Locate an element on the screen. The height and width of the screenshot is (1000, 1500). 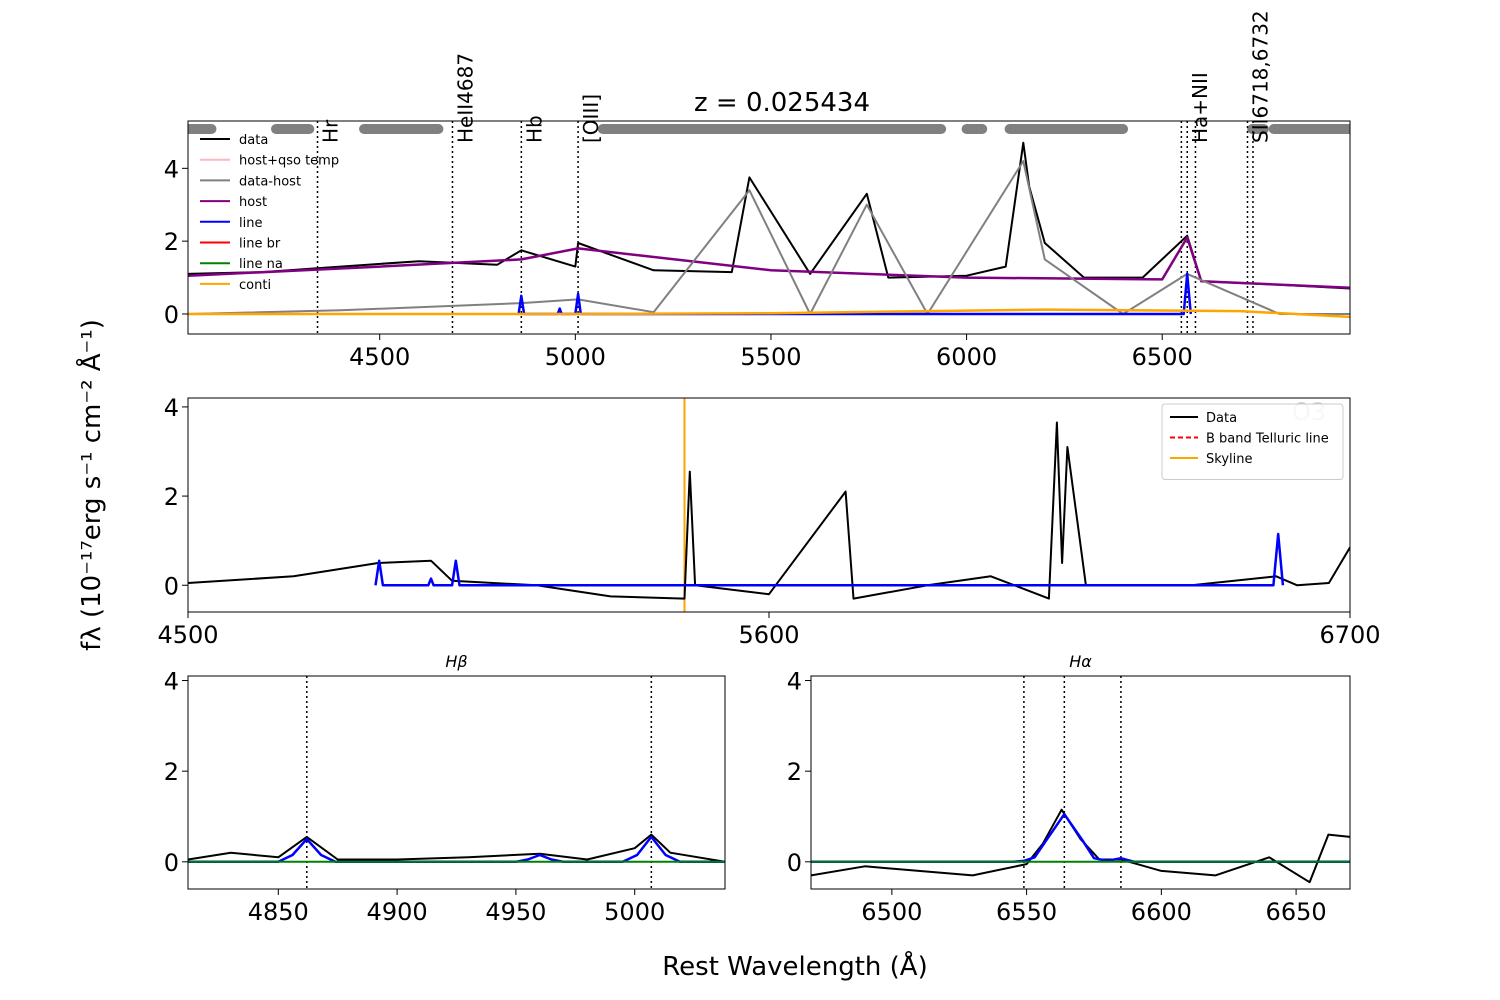
subplot-title: Hα is located at coordinates (1080, 661).